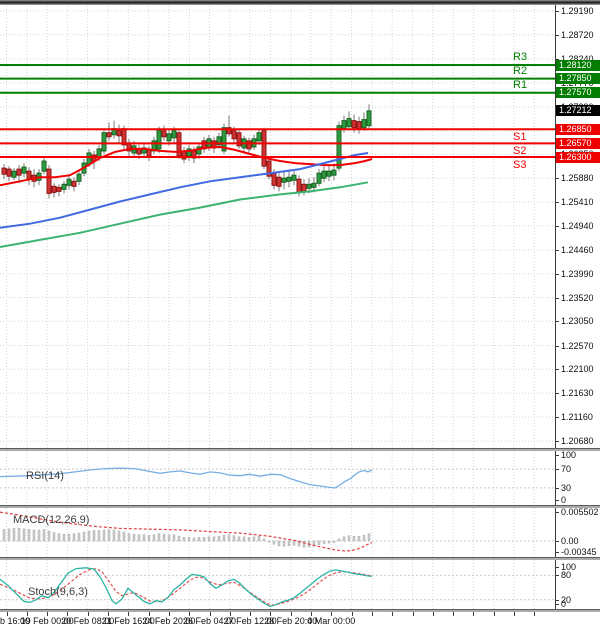  Describe the element at coordinates (209, 621) in the screenshot. I see `date-label: 26 Feb 04:00` at that location.